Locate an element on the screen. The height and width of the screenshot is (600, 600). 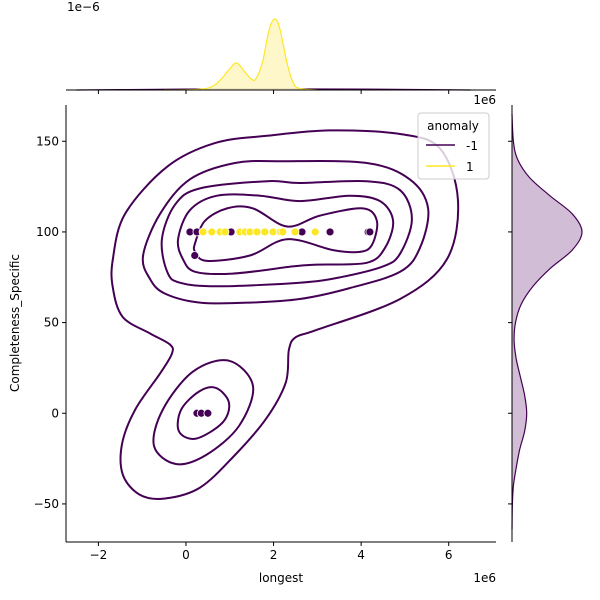
top-marginal-axes: 1e−6 is located at coordinates (281, 47).